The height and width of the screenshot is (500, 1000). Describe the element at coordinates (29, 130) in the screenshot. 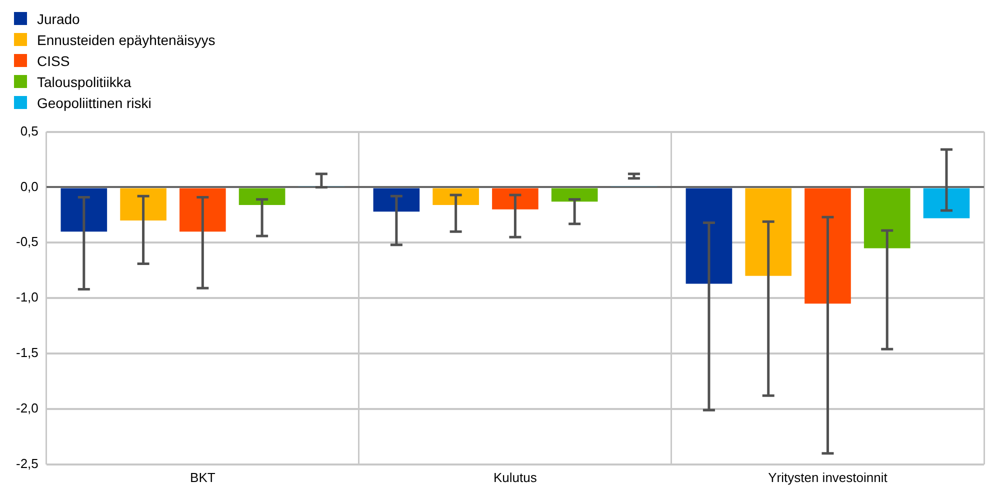

I see `y-tick-label: 0,5` at that location.